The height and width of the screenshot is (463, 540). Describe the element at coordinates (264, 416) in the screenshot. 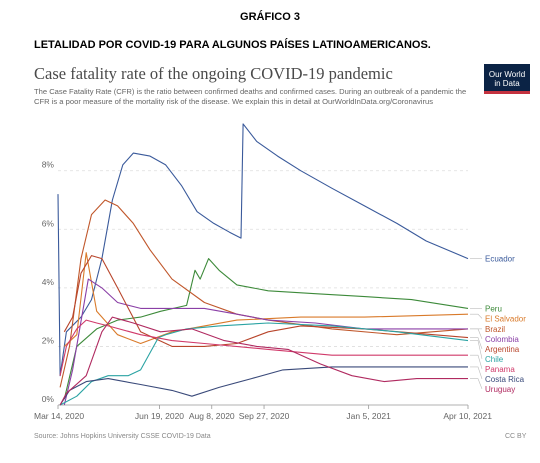

I see `x-tick-label: Sep 27, 2020` at that location.